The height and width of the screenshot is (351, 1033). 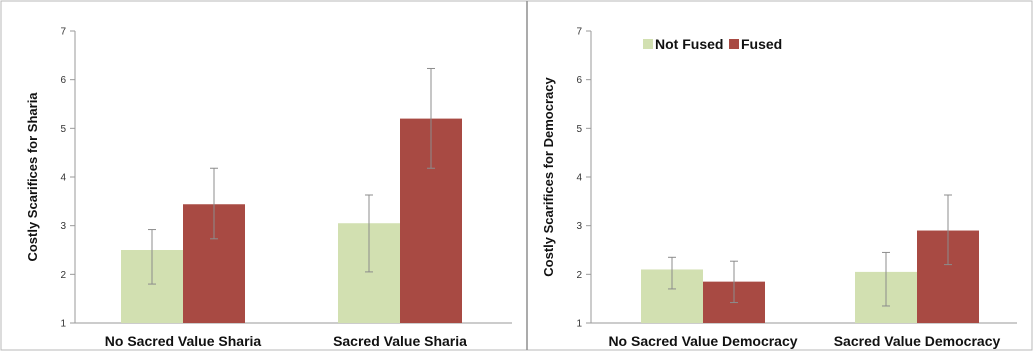 What do you see at coordinates (32, 177) in the screenshot?
I see `y-axis-label: Costly Scarifices for Sharia` at bounding box center [32, 177].